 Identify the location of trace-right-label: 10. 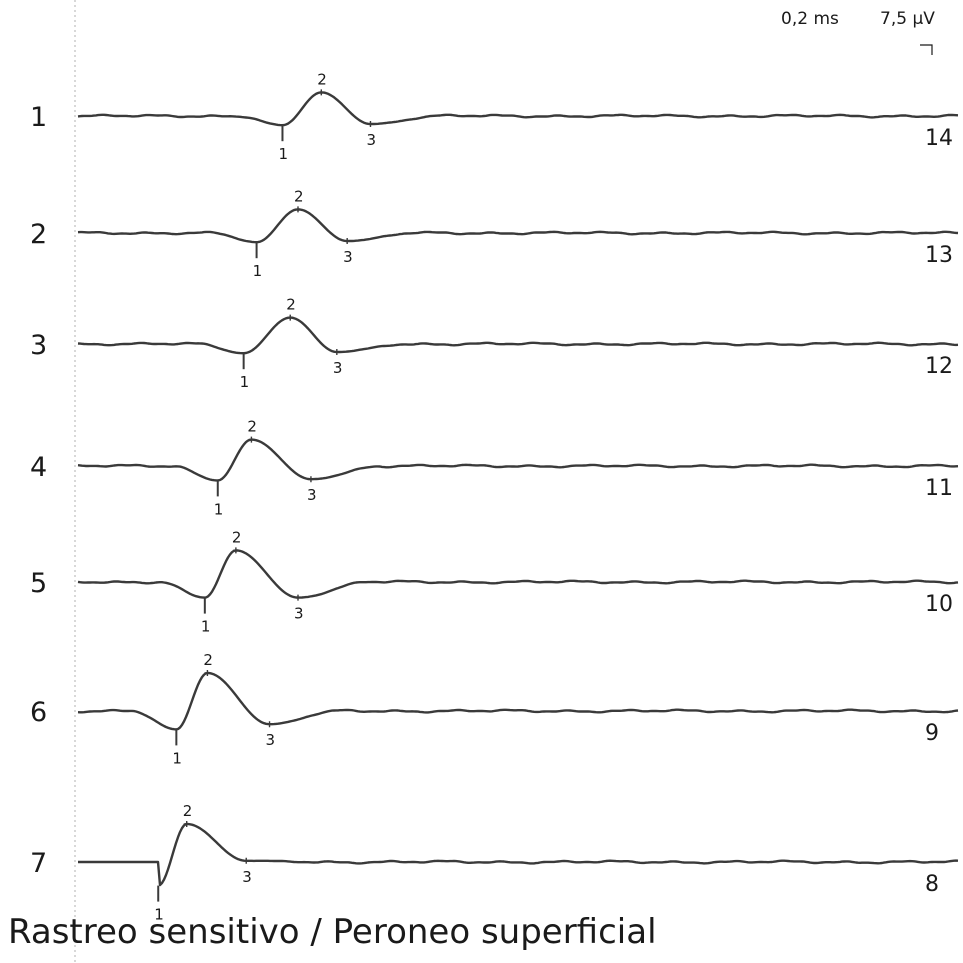
(939, 604).